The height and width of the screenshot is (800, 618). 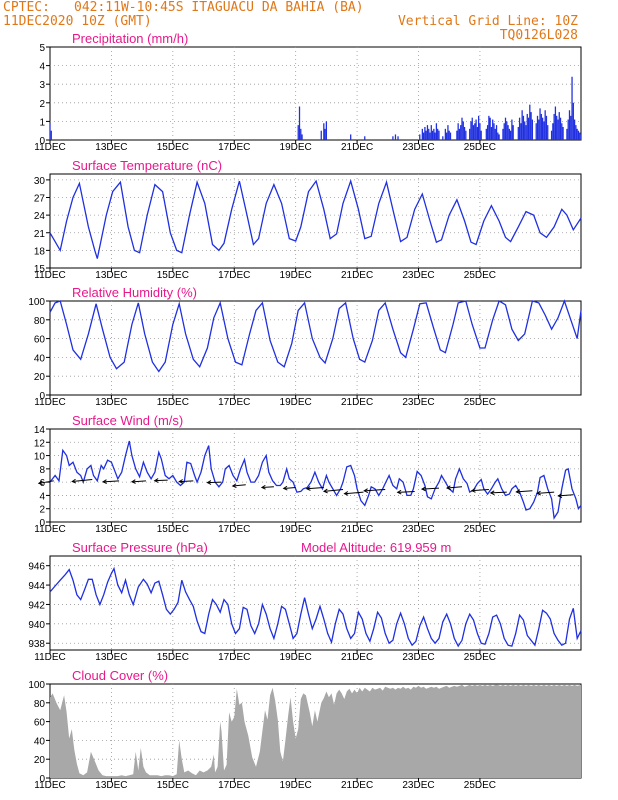 What do you see at coordinates (234, 275) in the screenshot?
I see `temp-xtick-label: 17DEC` at bounding box center [234, 275].